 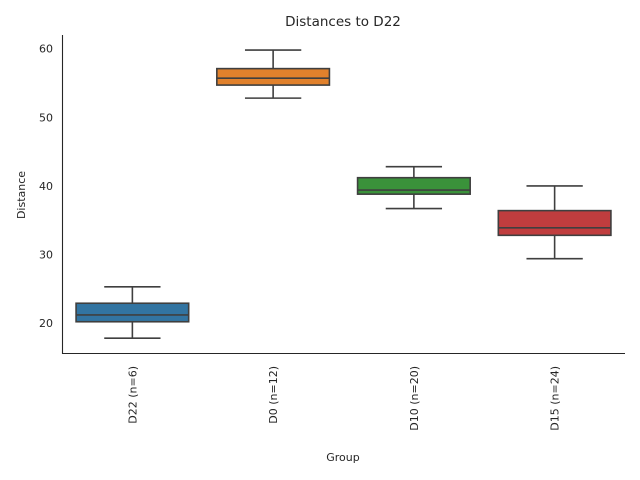 I want to click on x-tick-label: D15 (n=24), so click(x=555, y=398).